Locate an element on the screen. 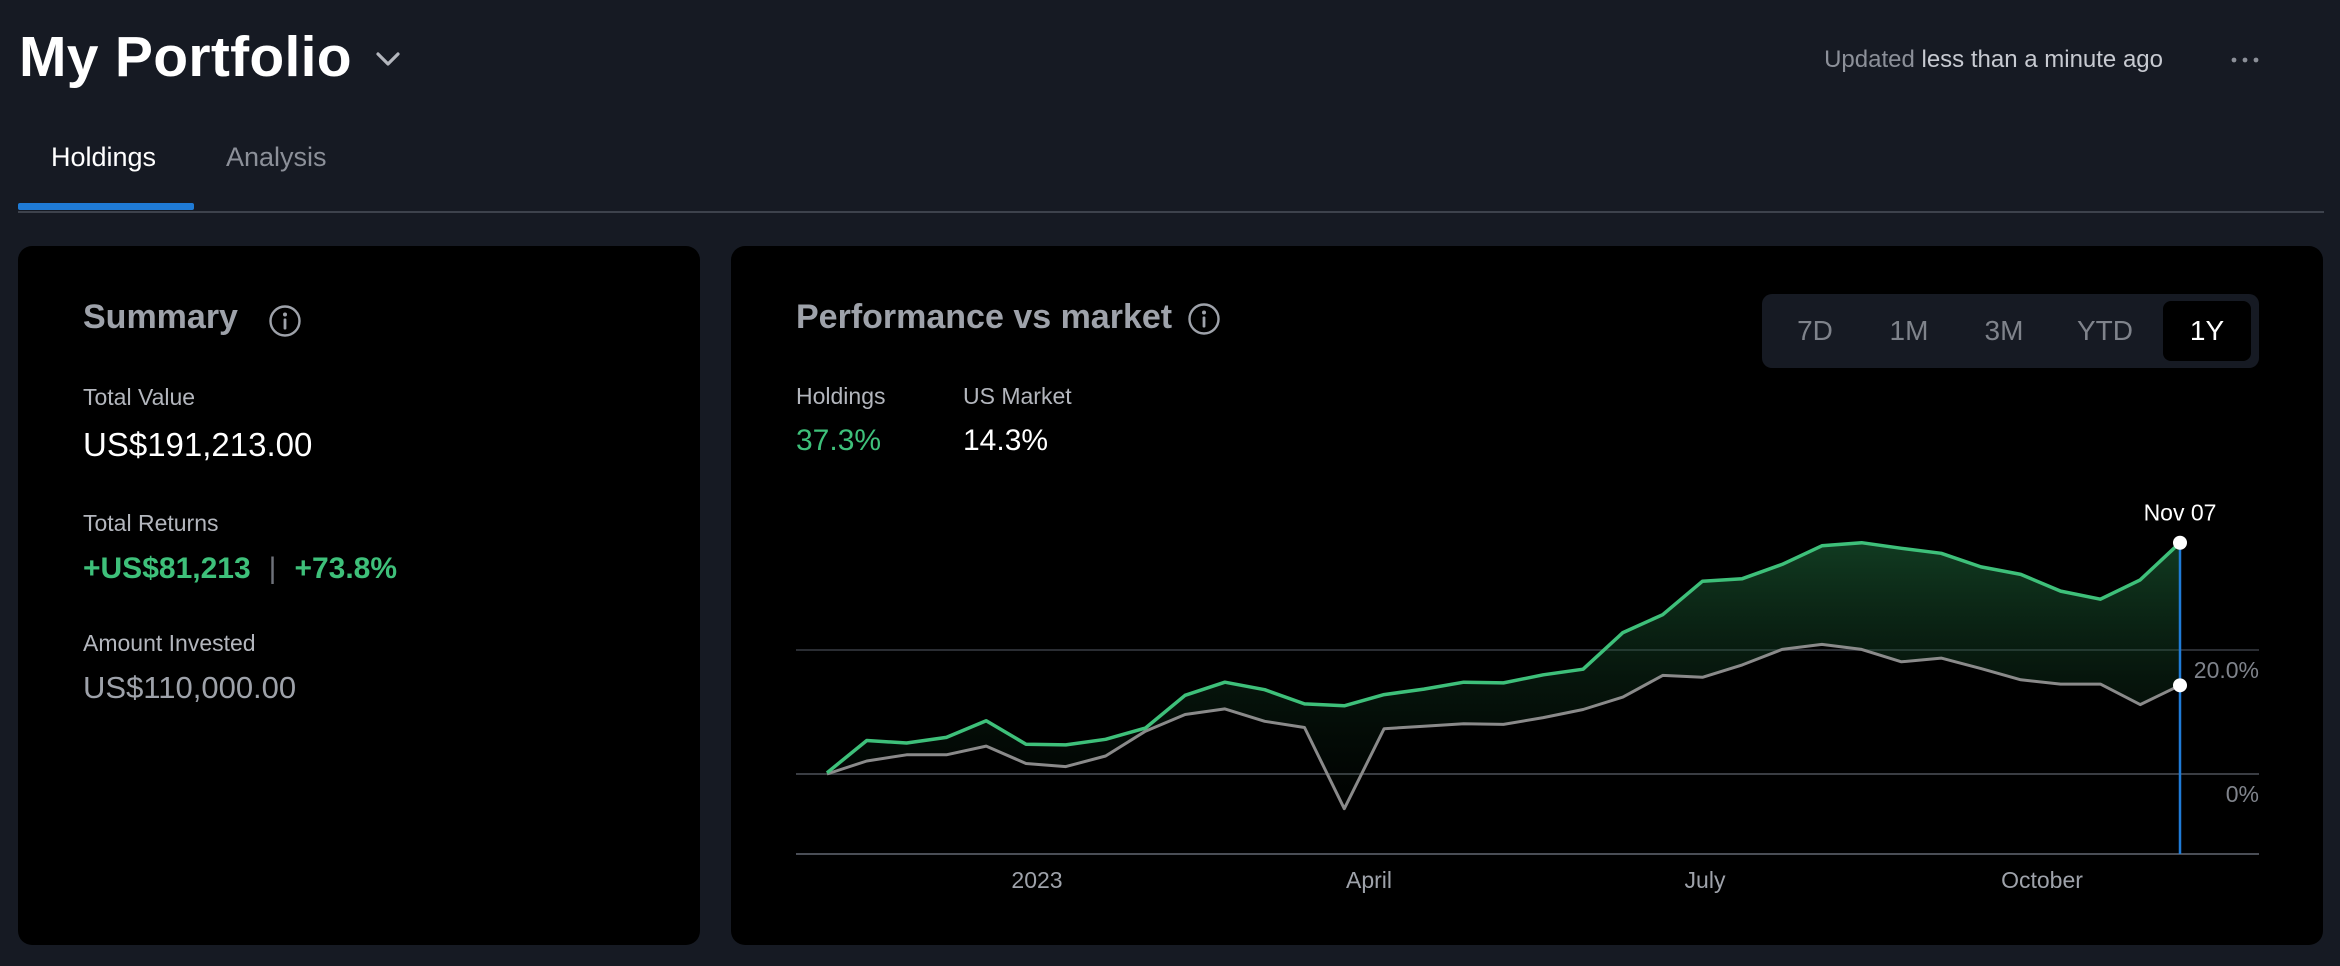  ellipsis-icon is located at coordinates (2245, 60).